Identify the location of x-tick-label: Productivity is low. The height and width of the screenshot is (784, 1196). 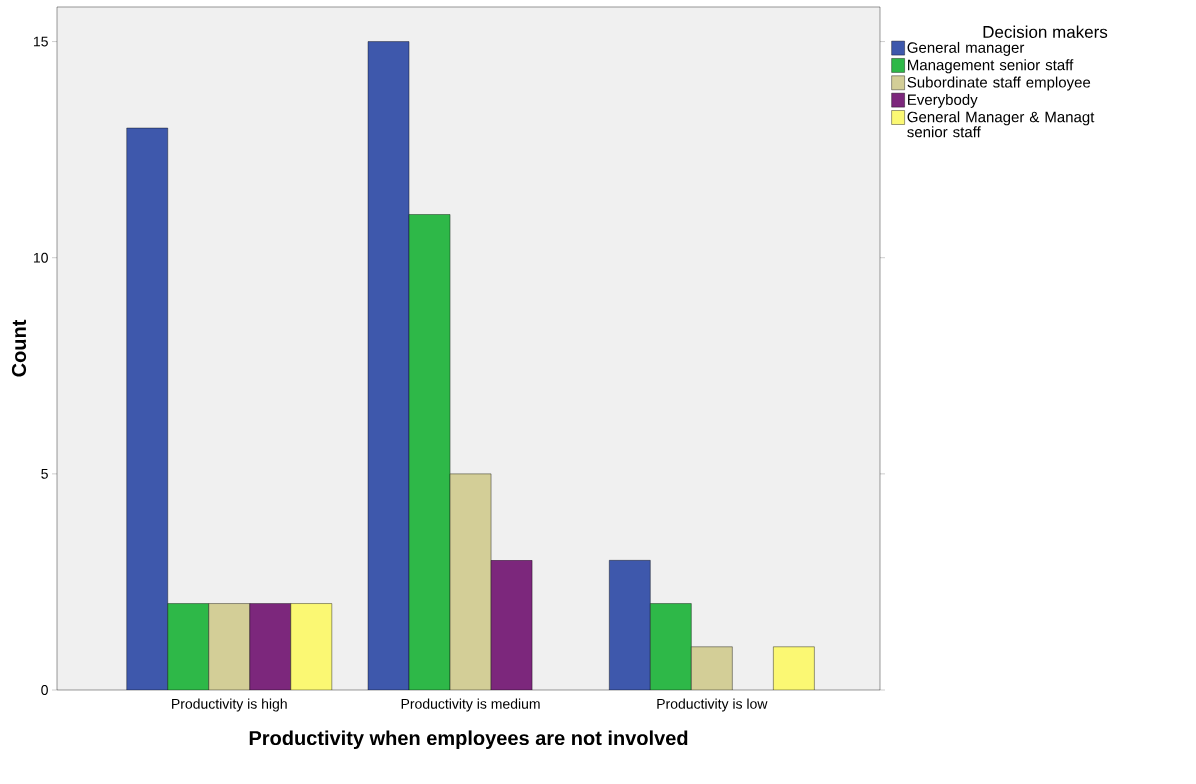
(712, 705).